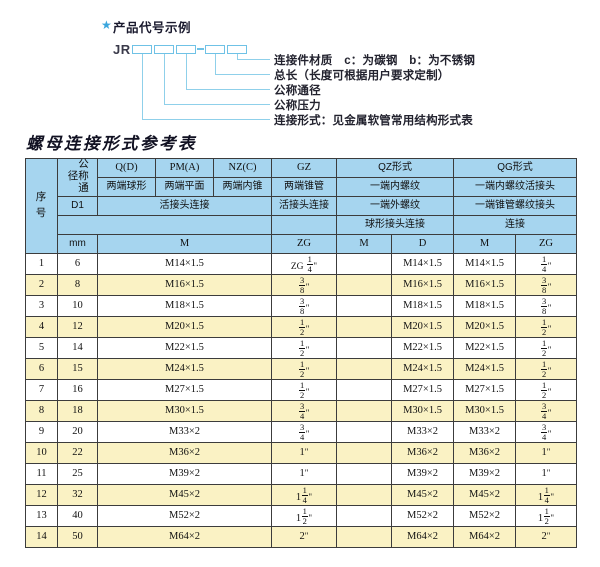 The height and width of the screenshot is (567, 600). Describe the element at coordinates (302, 225) in the screenshot. I see `header-row-ball-joint: 球形接头连接 连接` at that location.